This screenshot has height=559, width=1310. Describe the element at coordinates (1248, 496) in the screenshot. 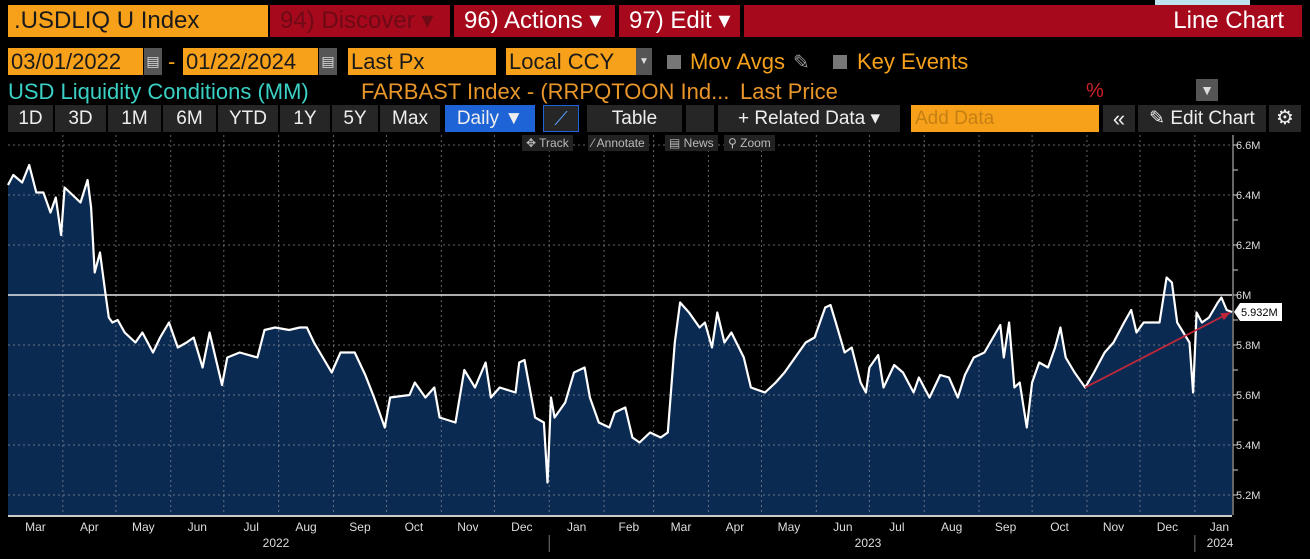

I see `y-tick-label: 5.2M` at that location.